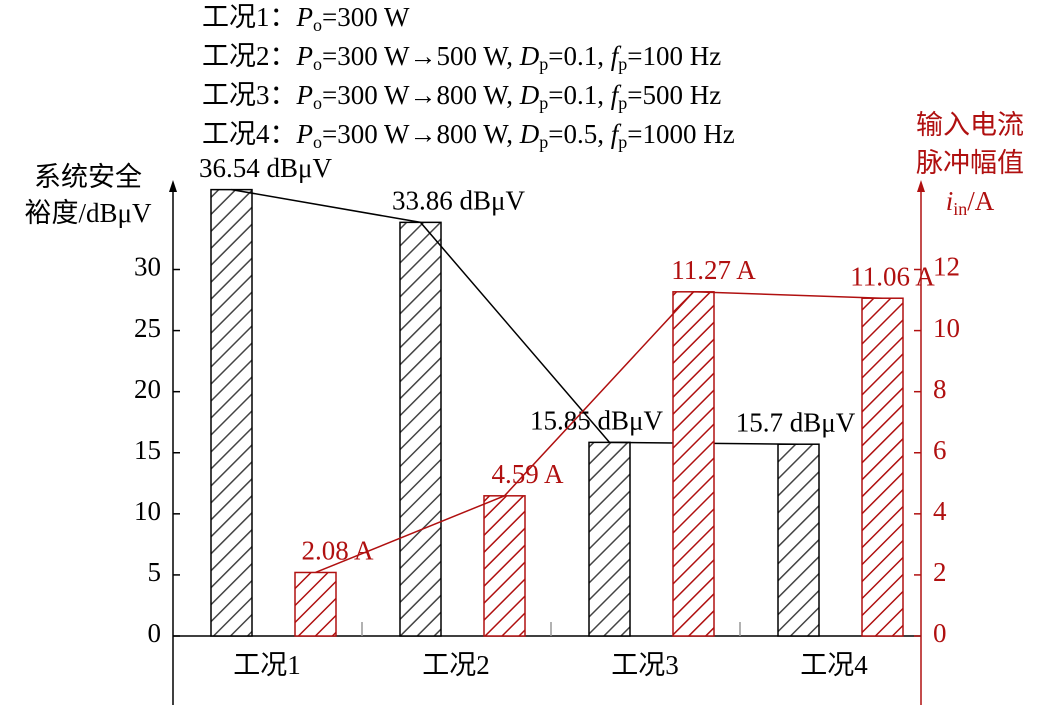  What do you see at coordinates (88, 177) in the screenshot?
I see `y-axis-title: 系统安全` at bounding box center [88, 177].